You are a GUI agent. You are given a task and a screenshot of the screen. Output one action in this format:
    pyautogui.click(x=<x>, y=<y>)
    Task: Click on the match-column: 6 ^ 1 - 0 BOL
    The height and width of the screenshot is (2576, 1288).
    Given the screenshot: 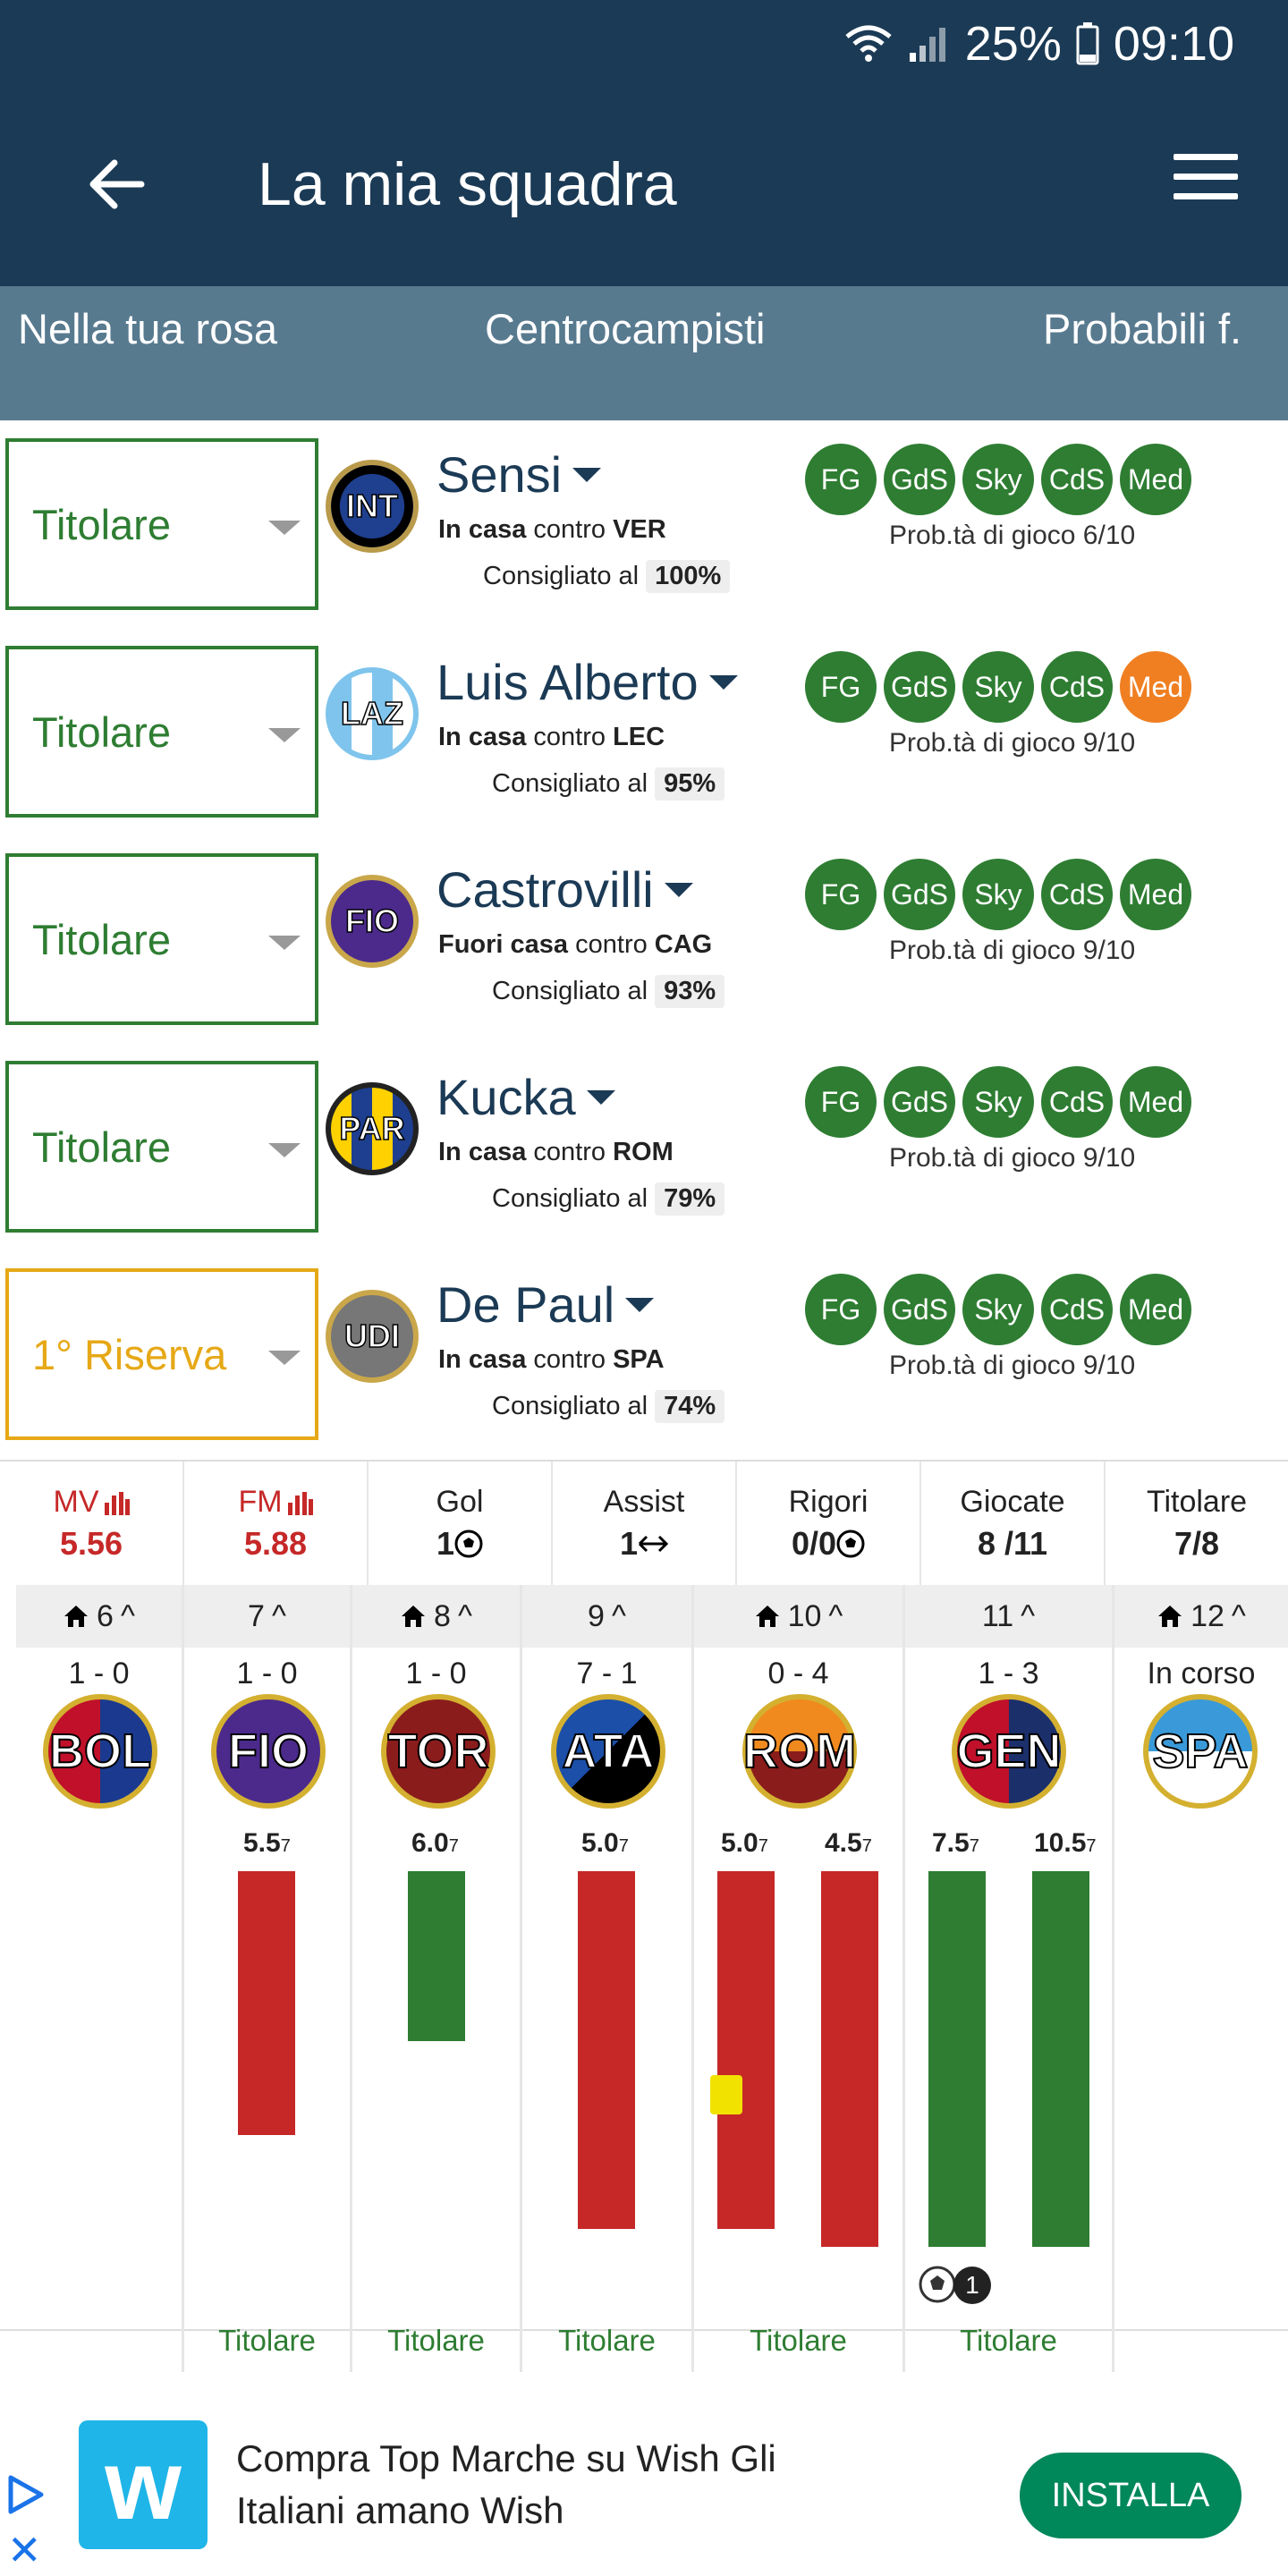 What is the action you would take?
    pyautogui.click(x=100, y=1978)
    